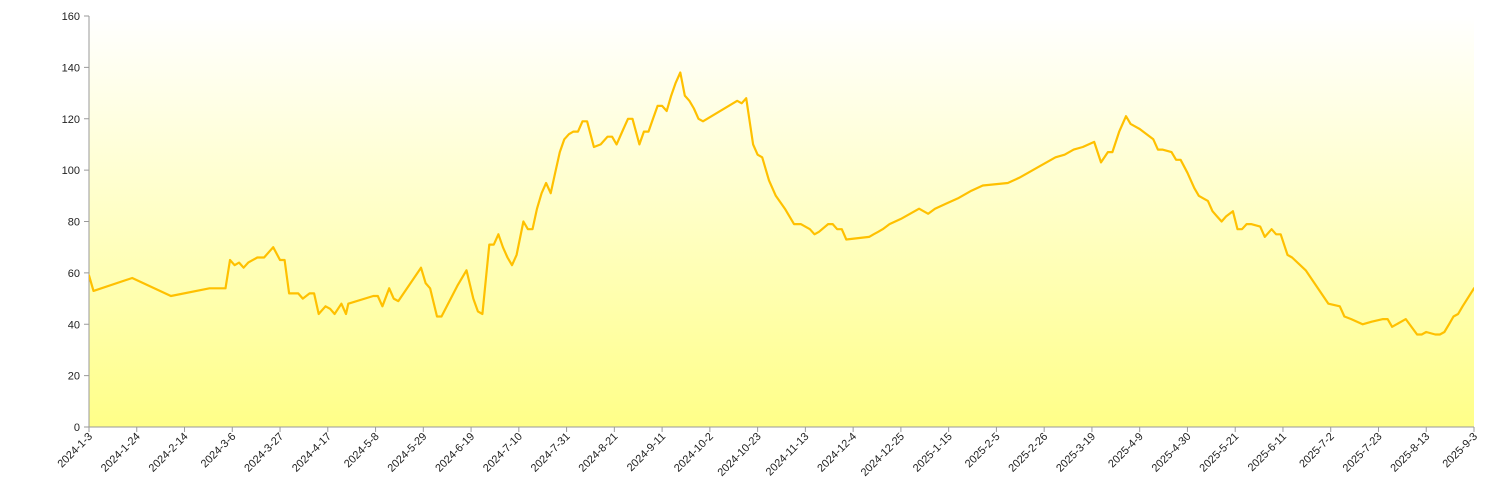  Describe the element at coordinates (739, 455) in the screenshot. I see `x-tick-label: 2024-10-23` at that location.